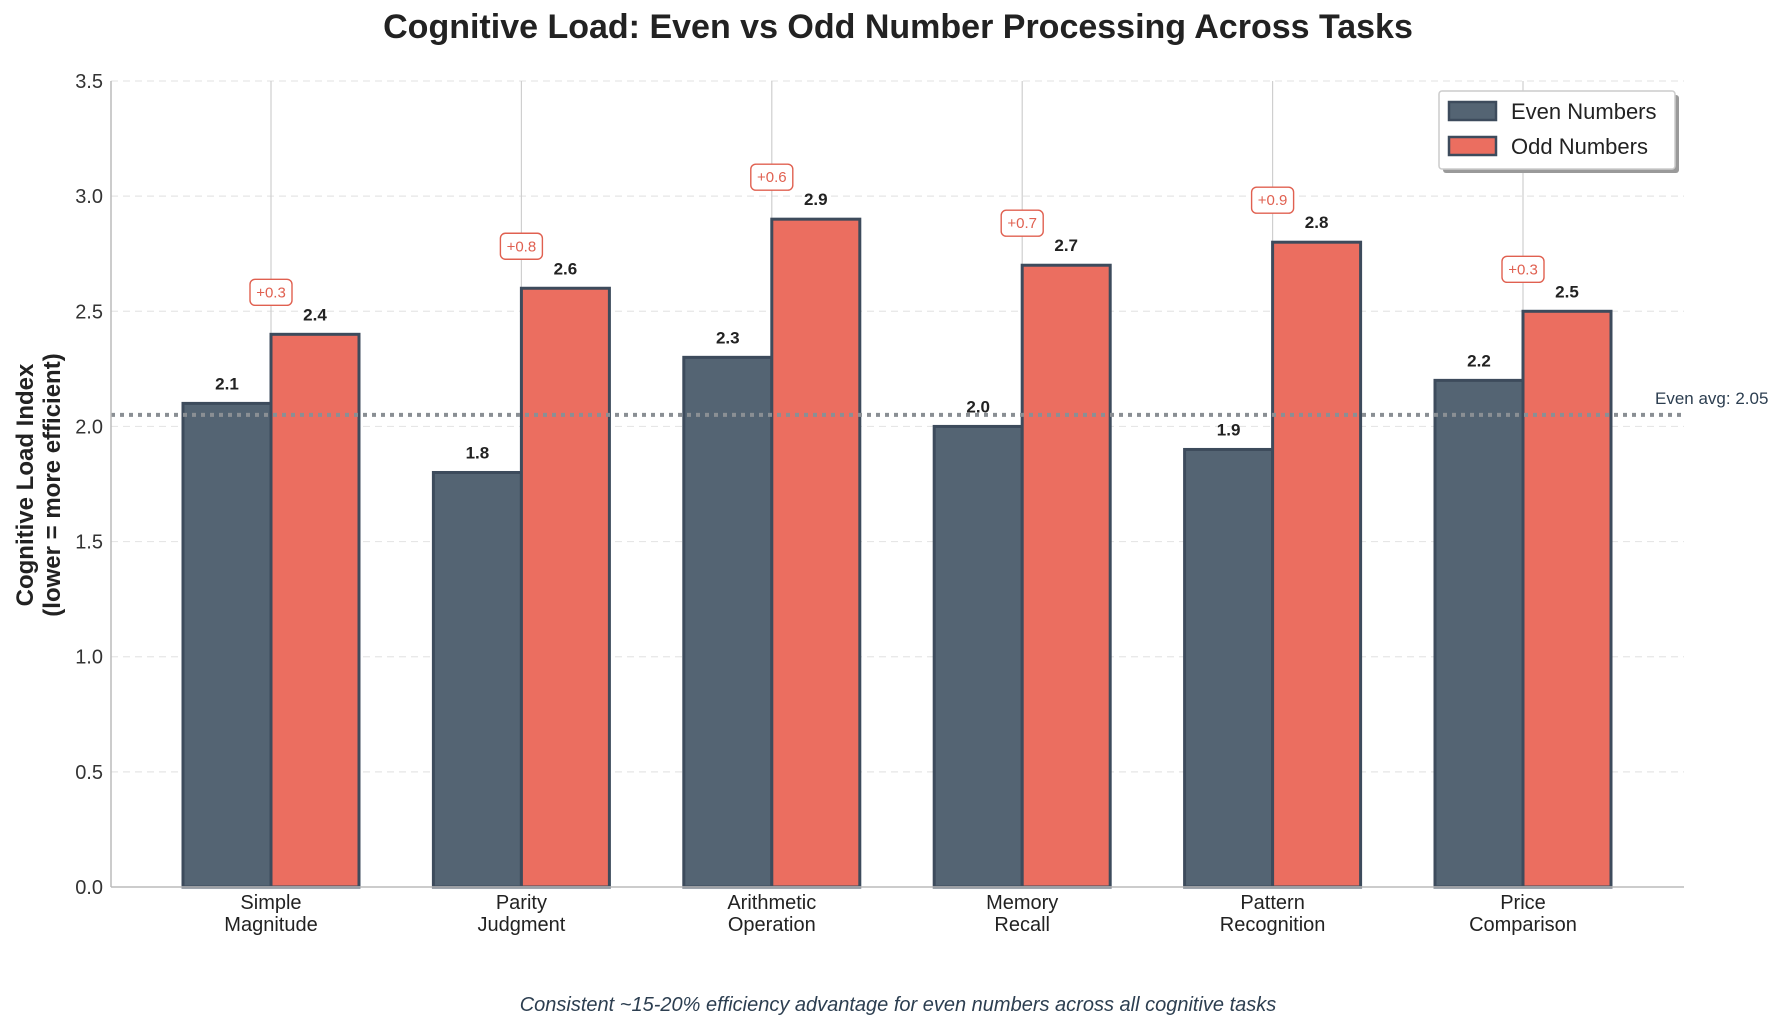 The width and height of the screenshot is (1785, 1032). I want to click on x-tick-label: Parity, so click(521, 903).